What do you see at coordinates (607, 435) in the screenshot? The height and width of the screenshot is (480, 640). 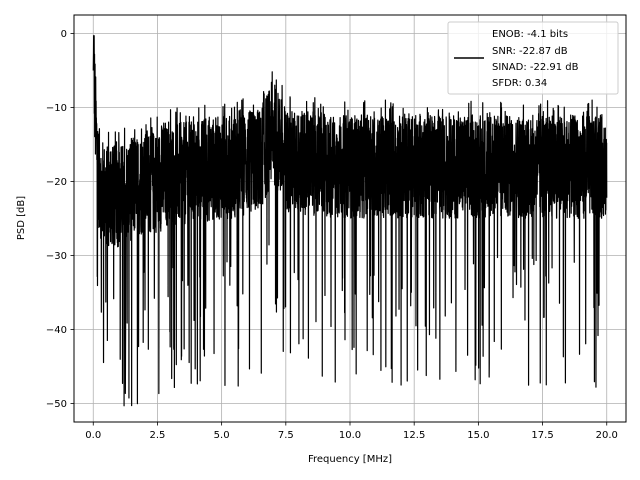 I see `x-tick-label: 20.0` at bounding box center [607, 435].